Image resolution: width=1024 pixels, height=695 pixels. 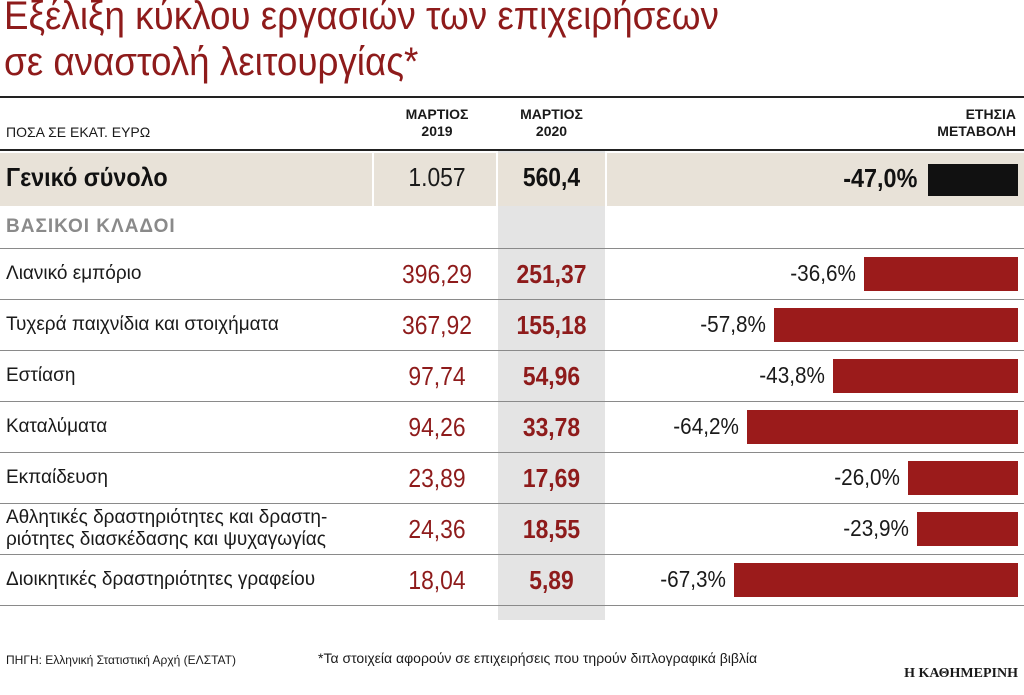 I want to click on row-label: Καταλύματα, so click(x=56, y=427).